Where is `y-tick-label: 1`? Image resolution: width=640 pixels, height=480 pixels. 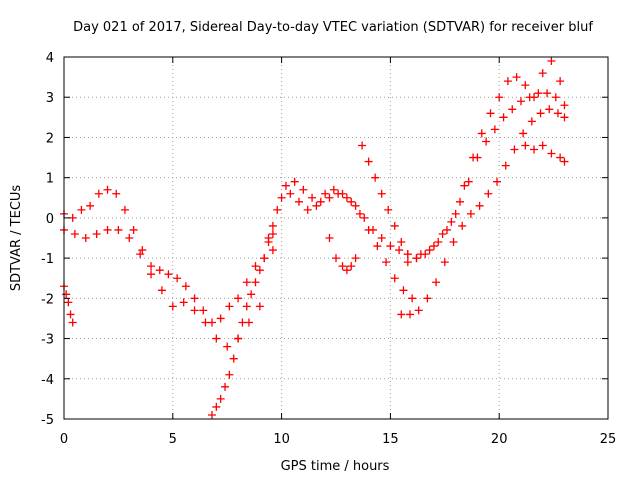
y-tick-label: 1 is located at coordinates (50, 179).